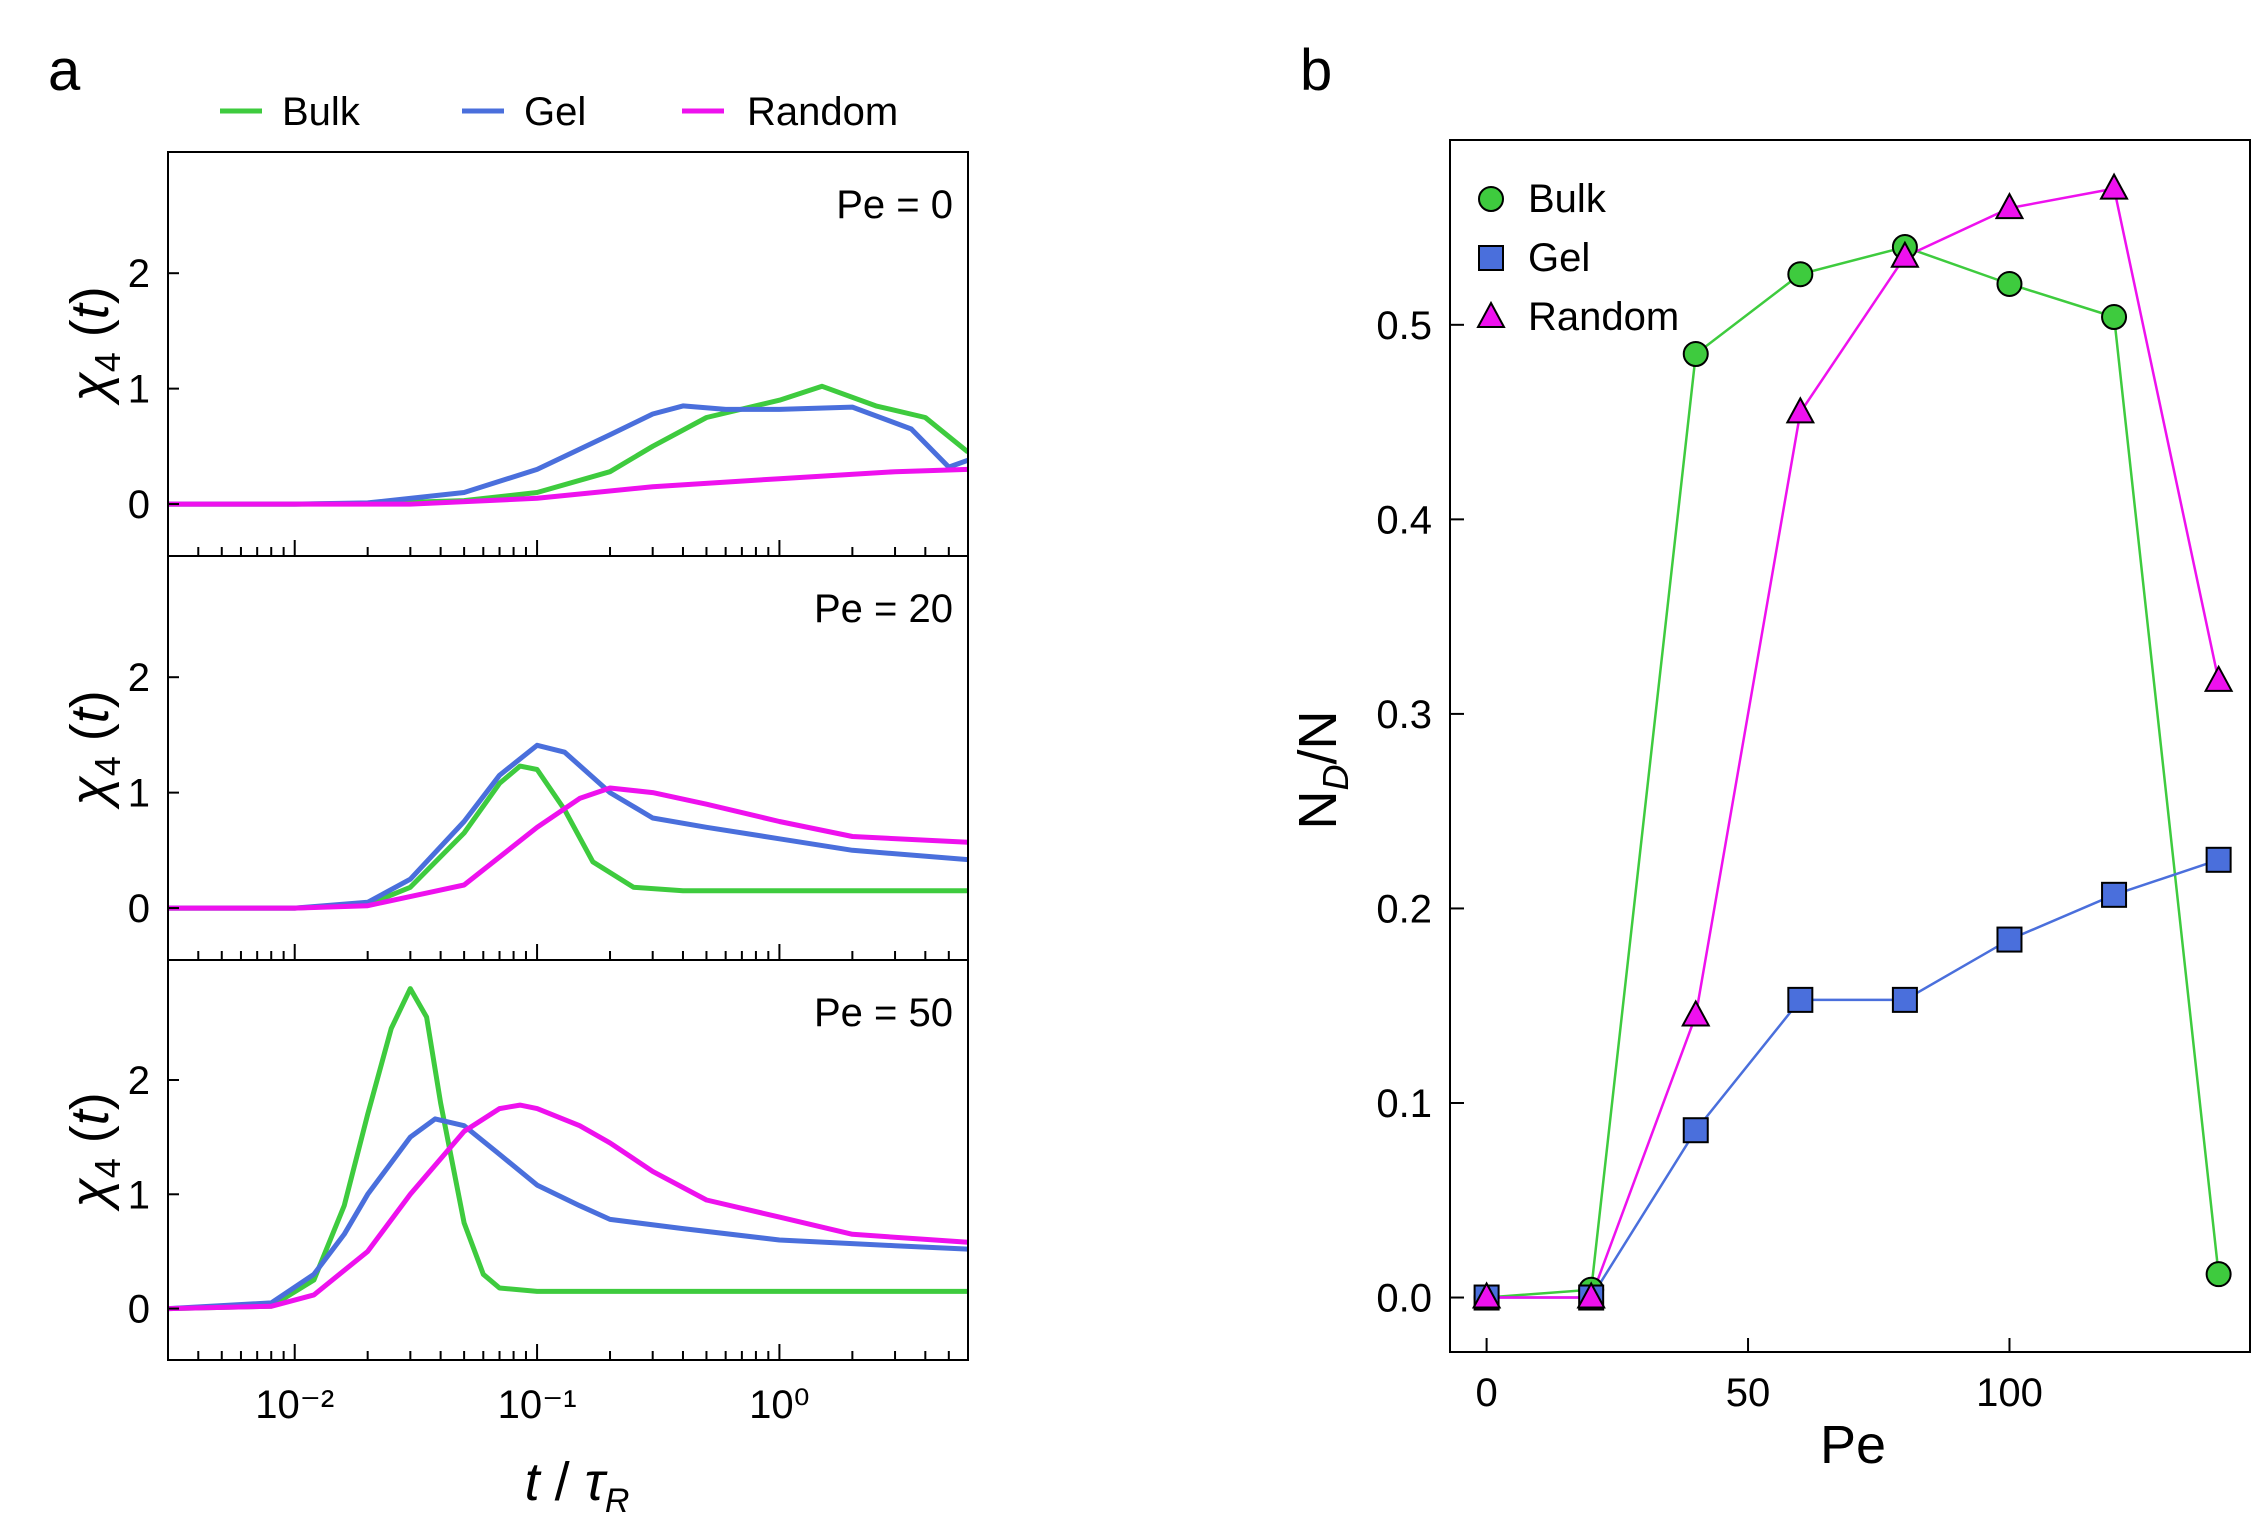 The height and width of the screenshot is (1521, 2264). What do you see at coordinates (894, 205) in the screenshot?
I see `pe-annotation: Pe = 0` at bounding box center [894, 205].